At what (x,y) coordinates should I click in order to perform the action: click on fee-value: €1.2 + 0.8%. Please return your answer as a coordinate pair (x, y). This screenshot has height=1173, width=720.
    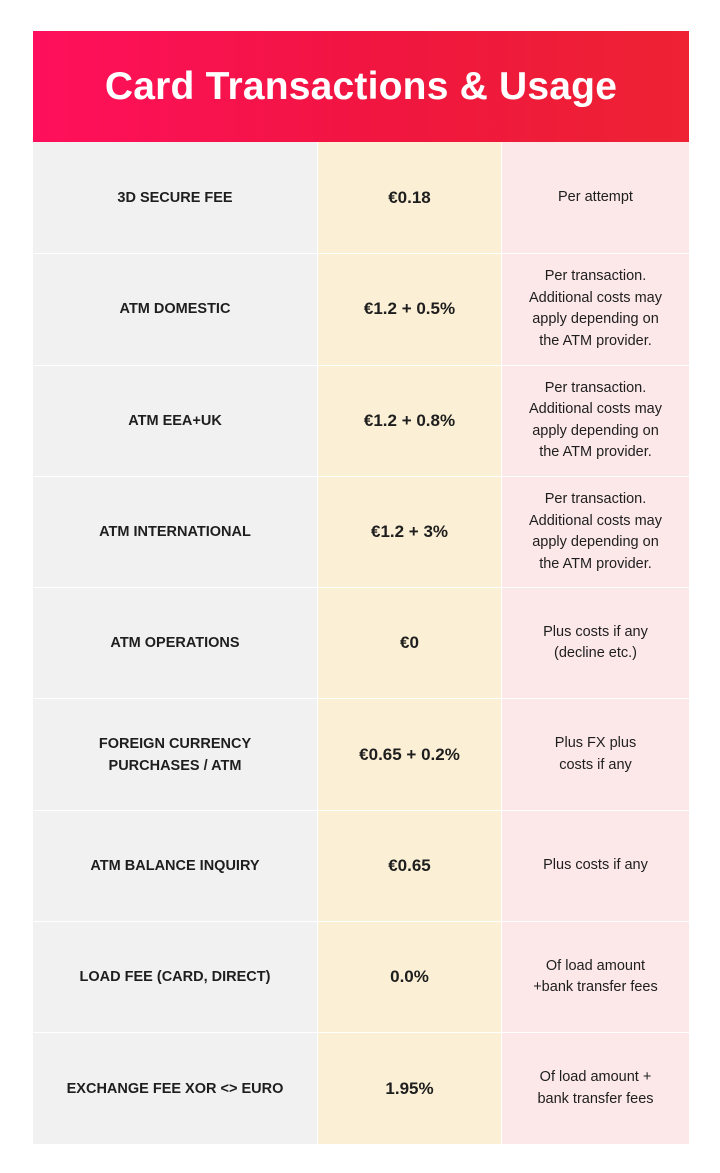
    Looking at the image, I should click on (409, 420).